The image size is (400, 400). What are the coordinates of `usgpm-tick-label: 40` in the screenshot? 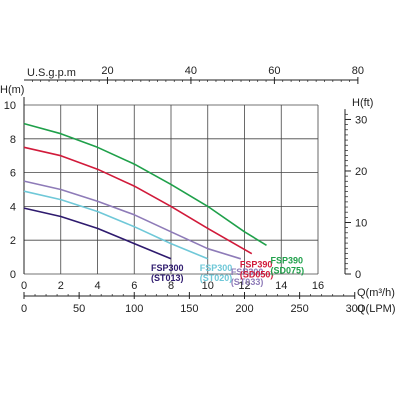 It's located at (191, 71).